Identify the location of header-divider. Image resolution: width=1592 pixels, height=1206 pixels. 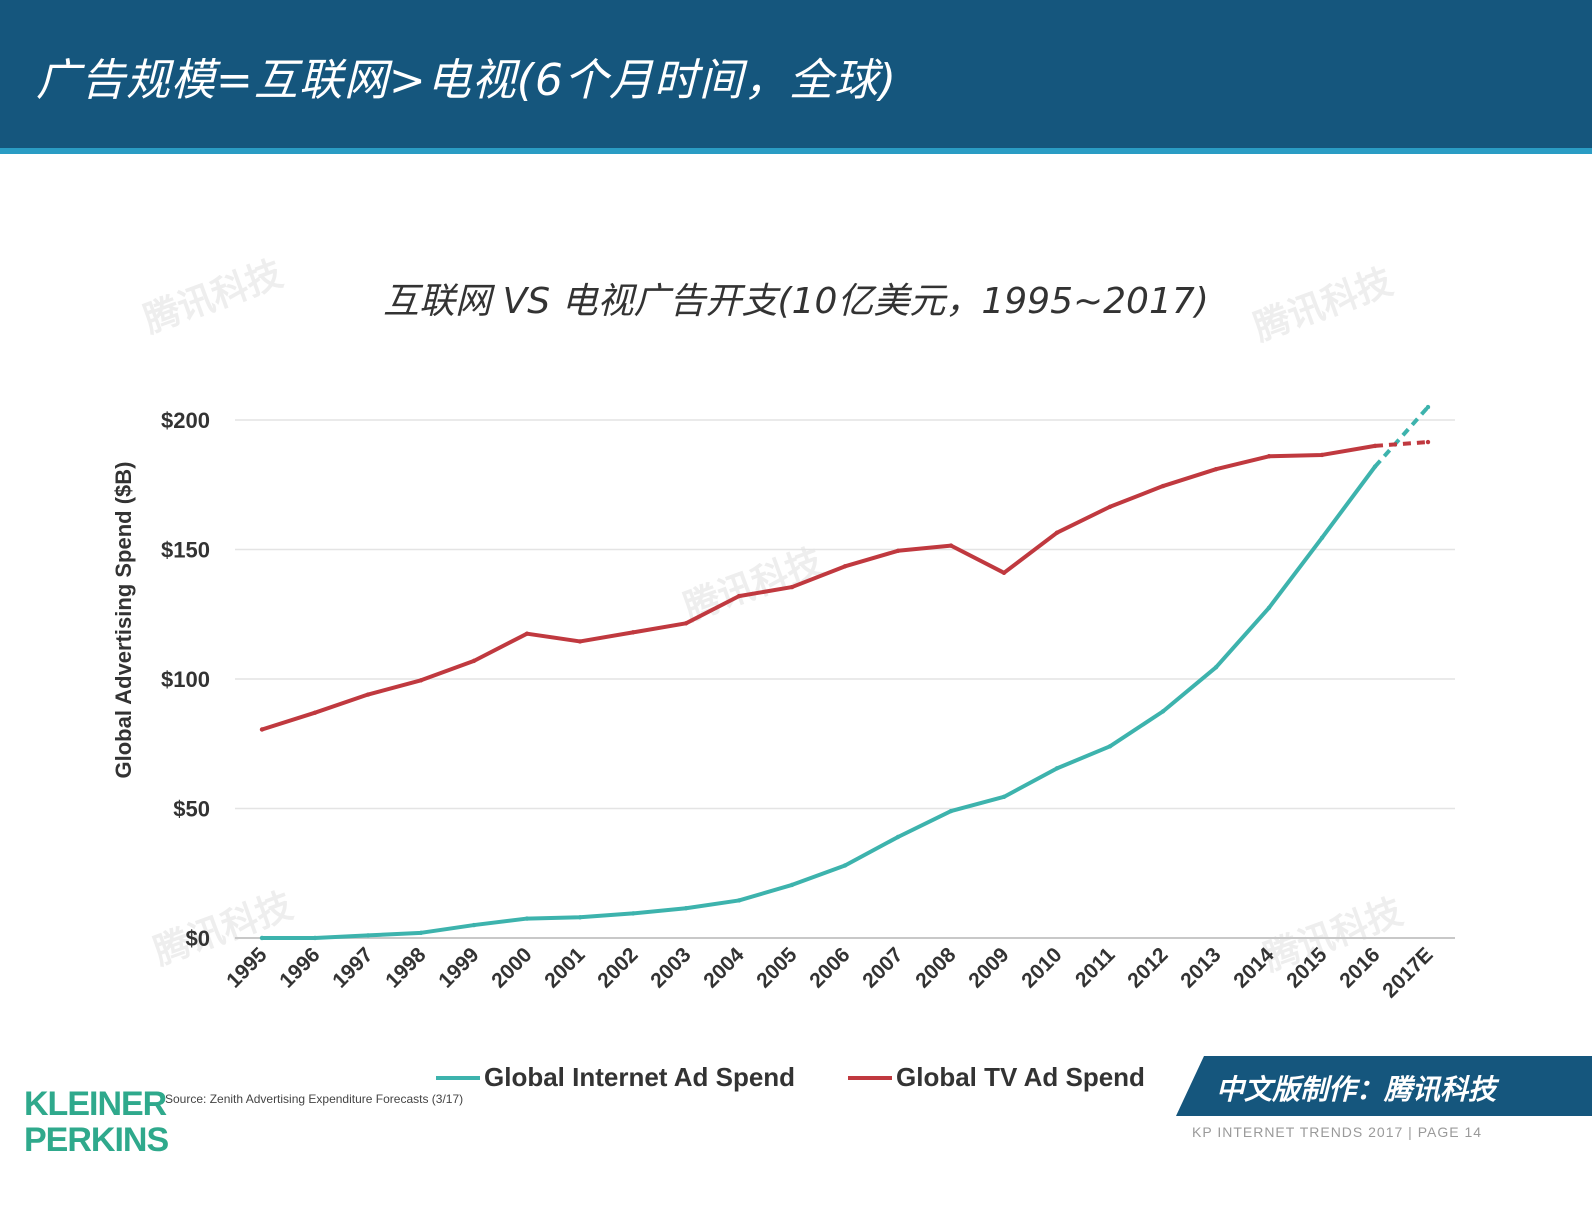
(796, 151).